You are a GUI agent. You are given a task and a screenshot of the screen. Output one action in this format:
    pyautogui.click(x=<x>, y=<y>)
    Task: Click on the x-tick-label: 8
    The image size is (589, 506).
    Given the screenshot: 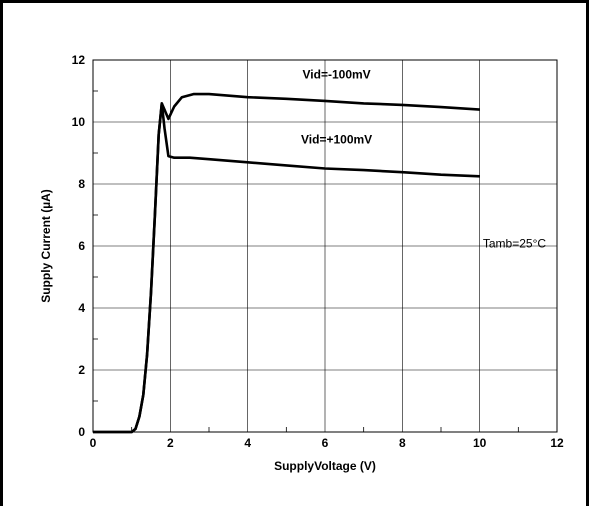 What is the action you would take?
    pyautogui.click(x=402, y=443)
    